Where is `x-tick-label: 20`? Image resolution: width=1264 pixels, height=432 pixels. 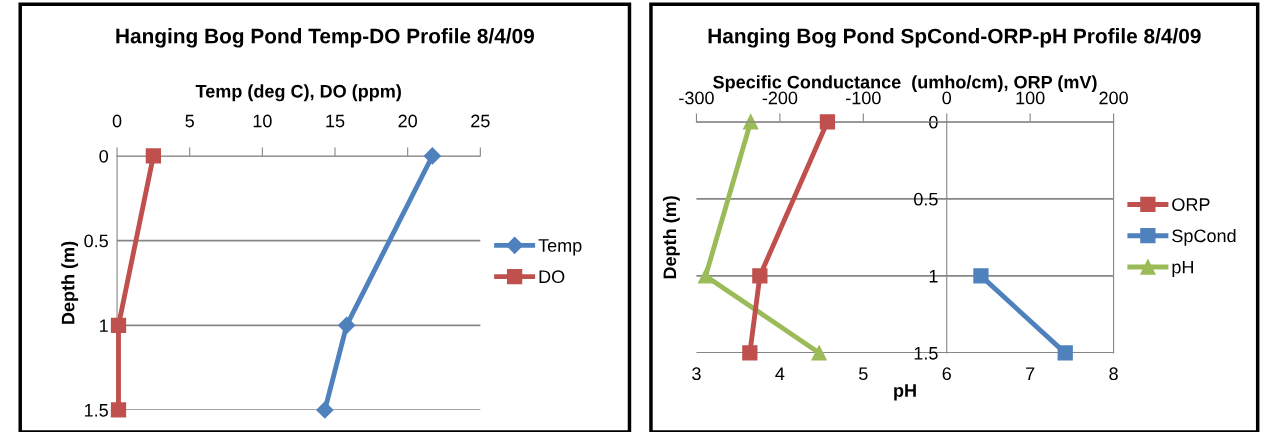 x-tick-label: 20 is located at coordinates (407, 121).